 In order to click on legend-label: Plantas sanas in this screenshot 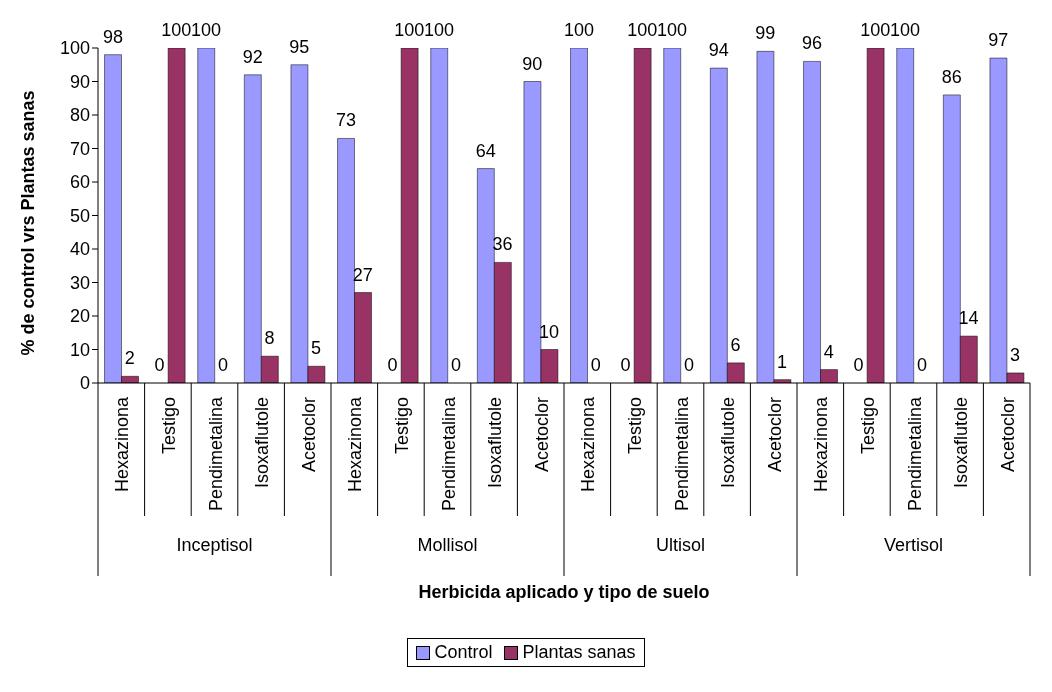, I will do `click(578, 652)`.